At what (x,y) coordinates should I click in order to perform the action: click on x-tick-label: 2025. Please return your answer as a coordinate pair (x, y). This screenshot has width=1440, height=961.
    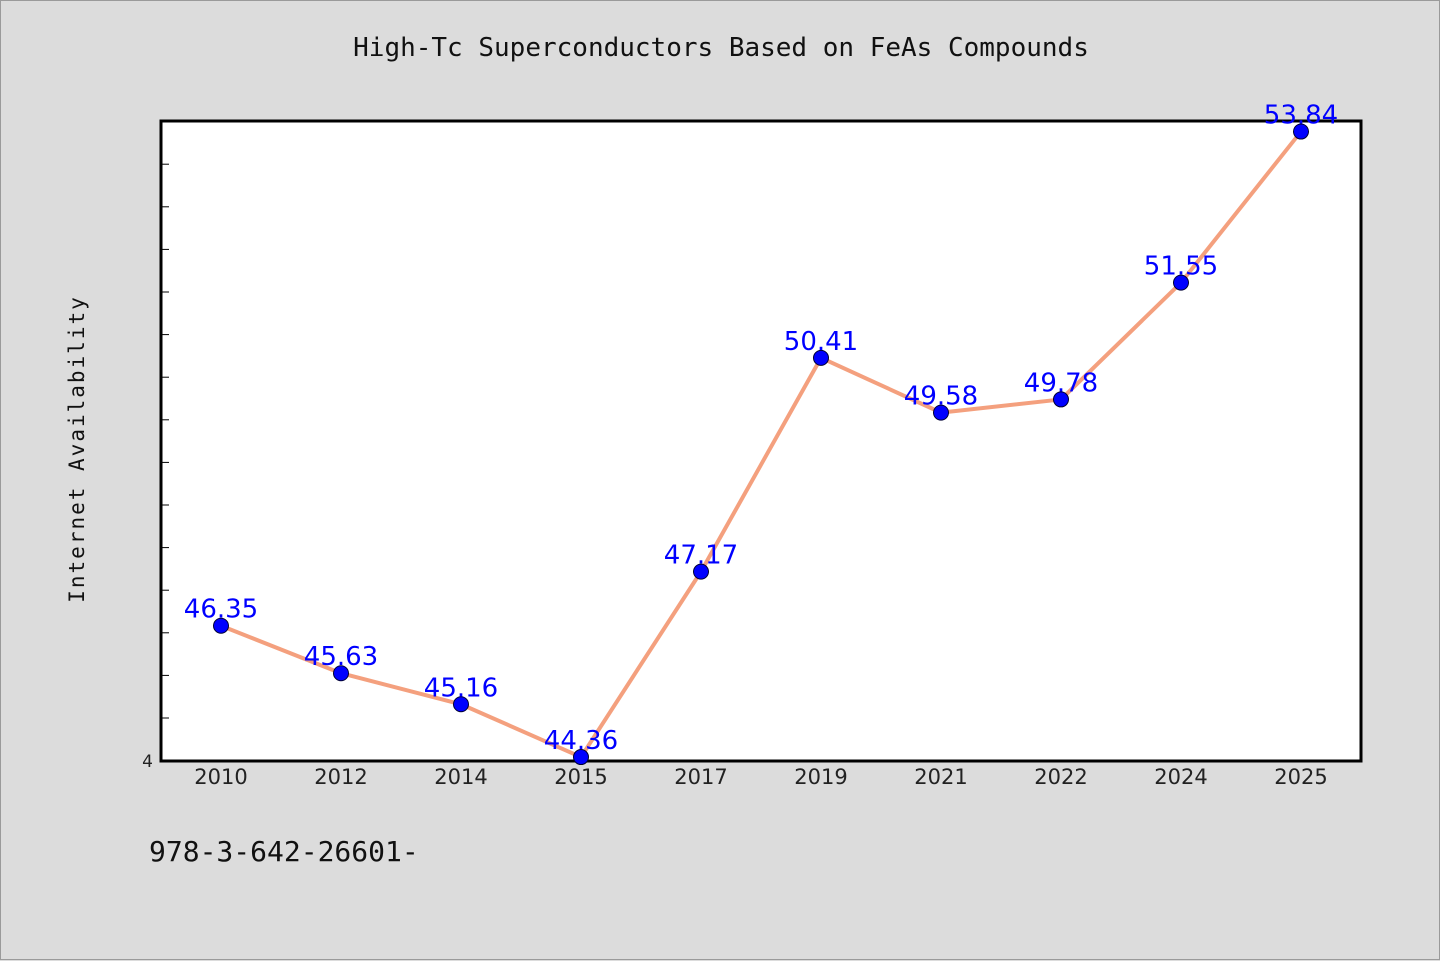
    Looking at the image, I should click on (1300, 777).